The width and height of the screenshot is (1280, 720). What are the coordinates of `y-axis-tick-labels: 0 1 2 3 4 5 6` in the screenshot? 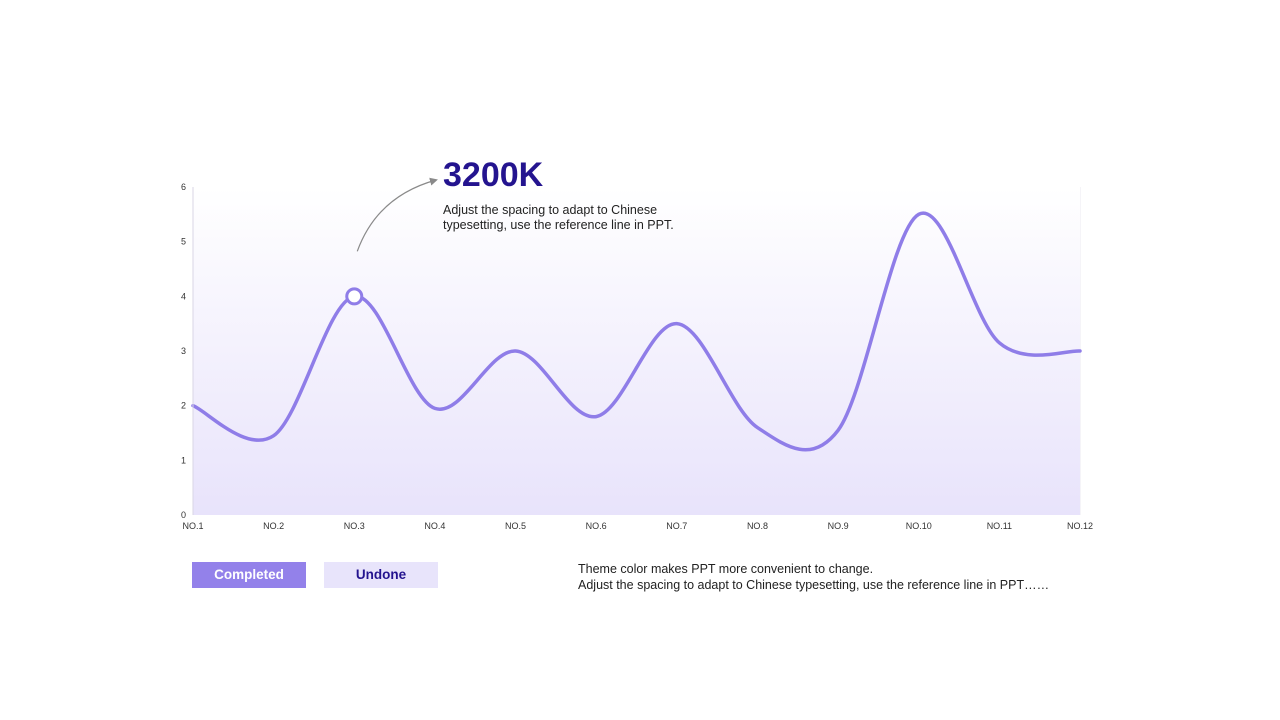 It's located at (183, 351).